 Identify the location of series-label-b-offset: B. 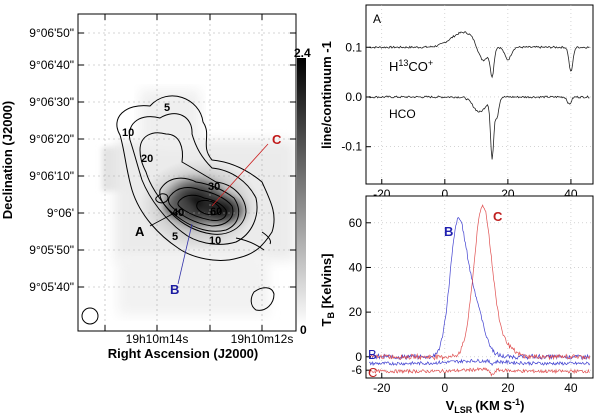
(372, 354).